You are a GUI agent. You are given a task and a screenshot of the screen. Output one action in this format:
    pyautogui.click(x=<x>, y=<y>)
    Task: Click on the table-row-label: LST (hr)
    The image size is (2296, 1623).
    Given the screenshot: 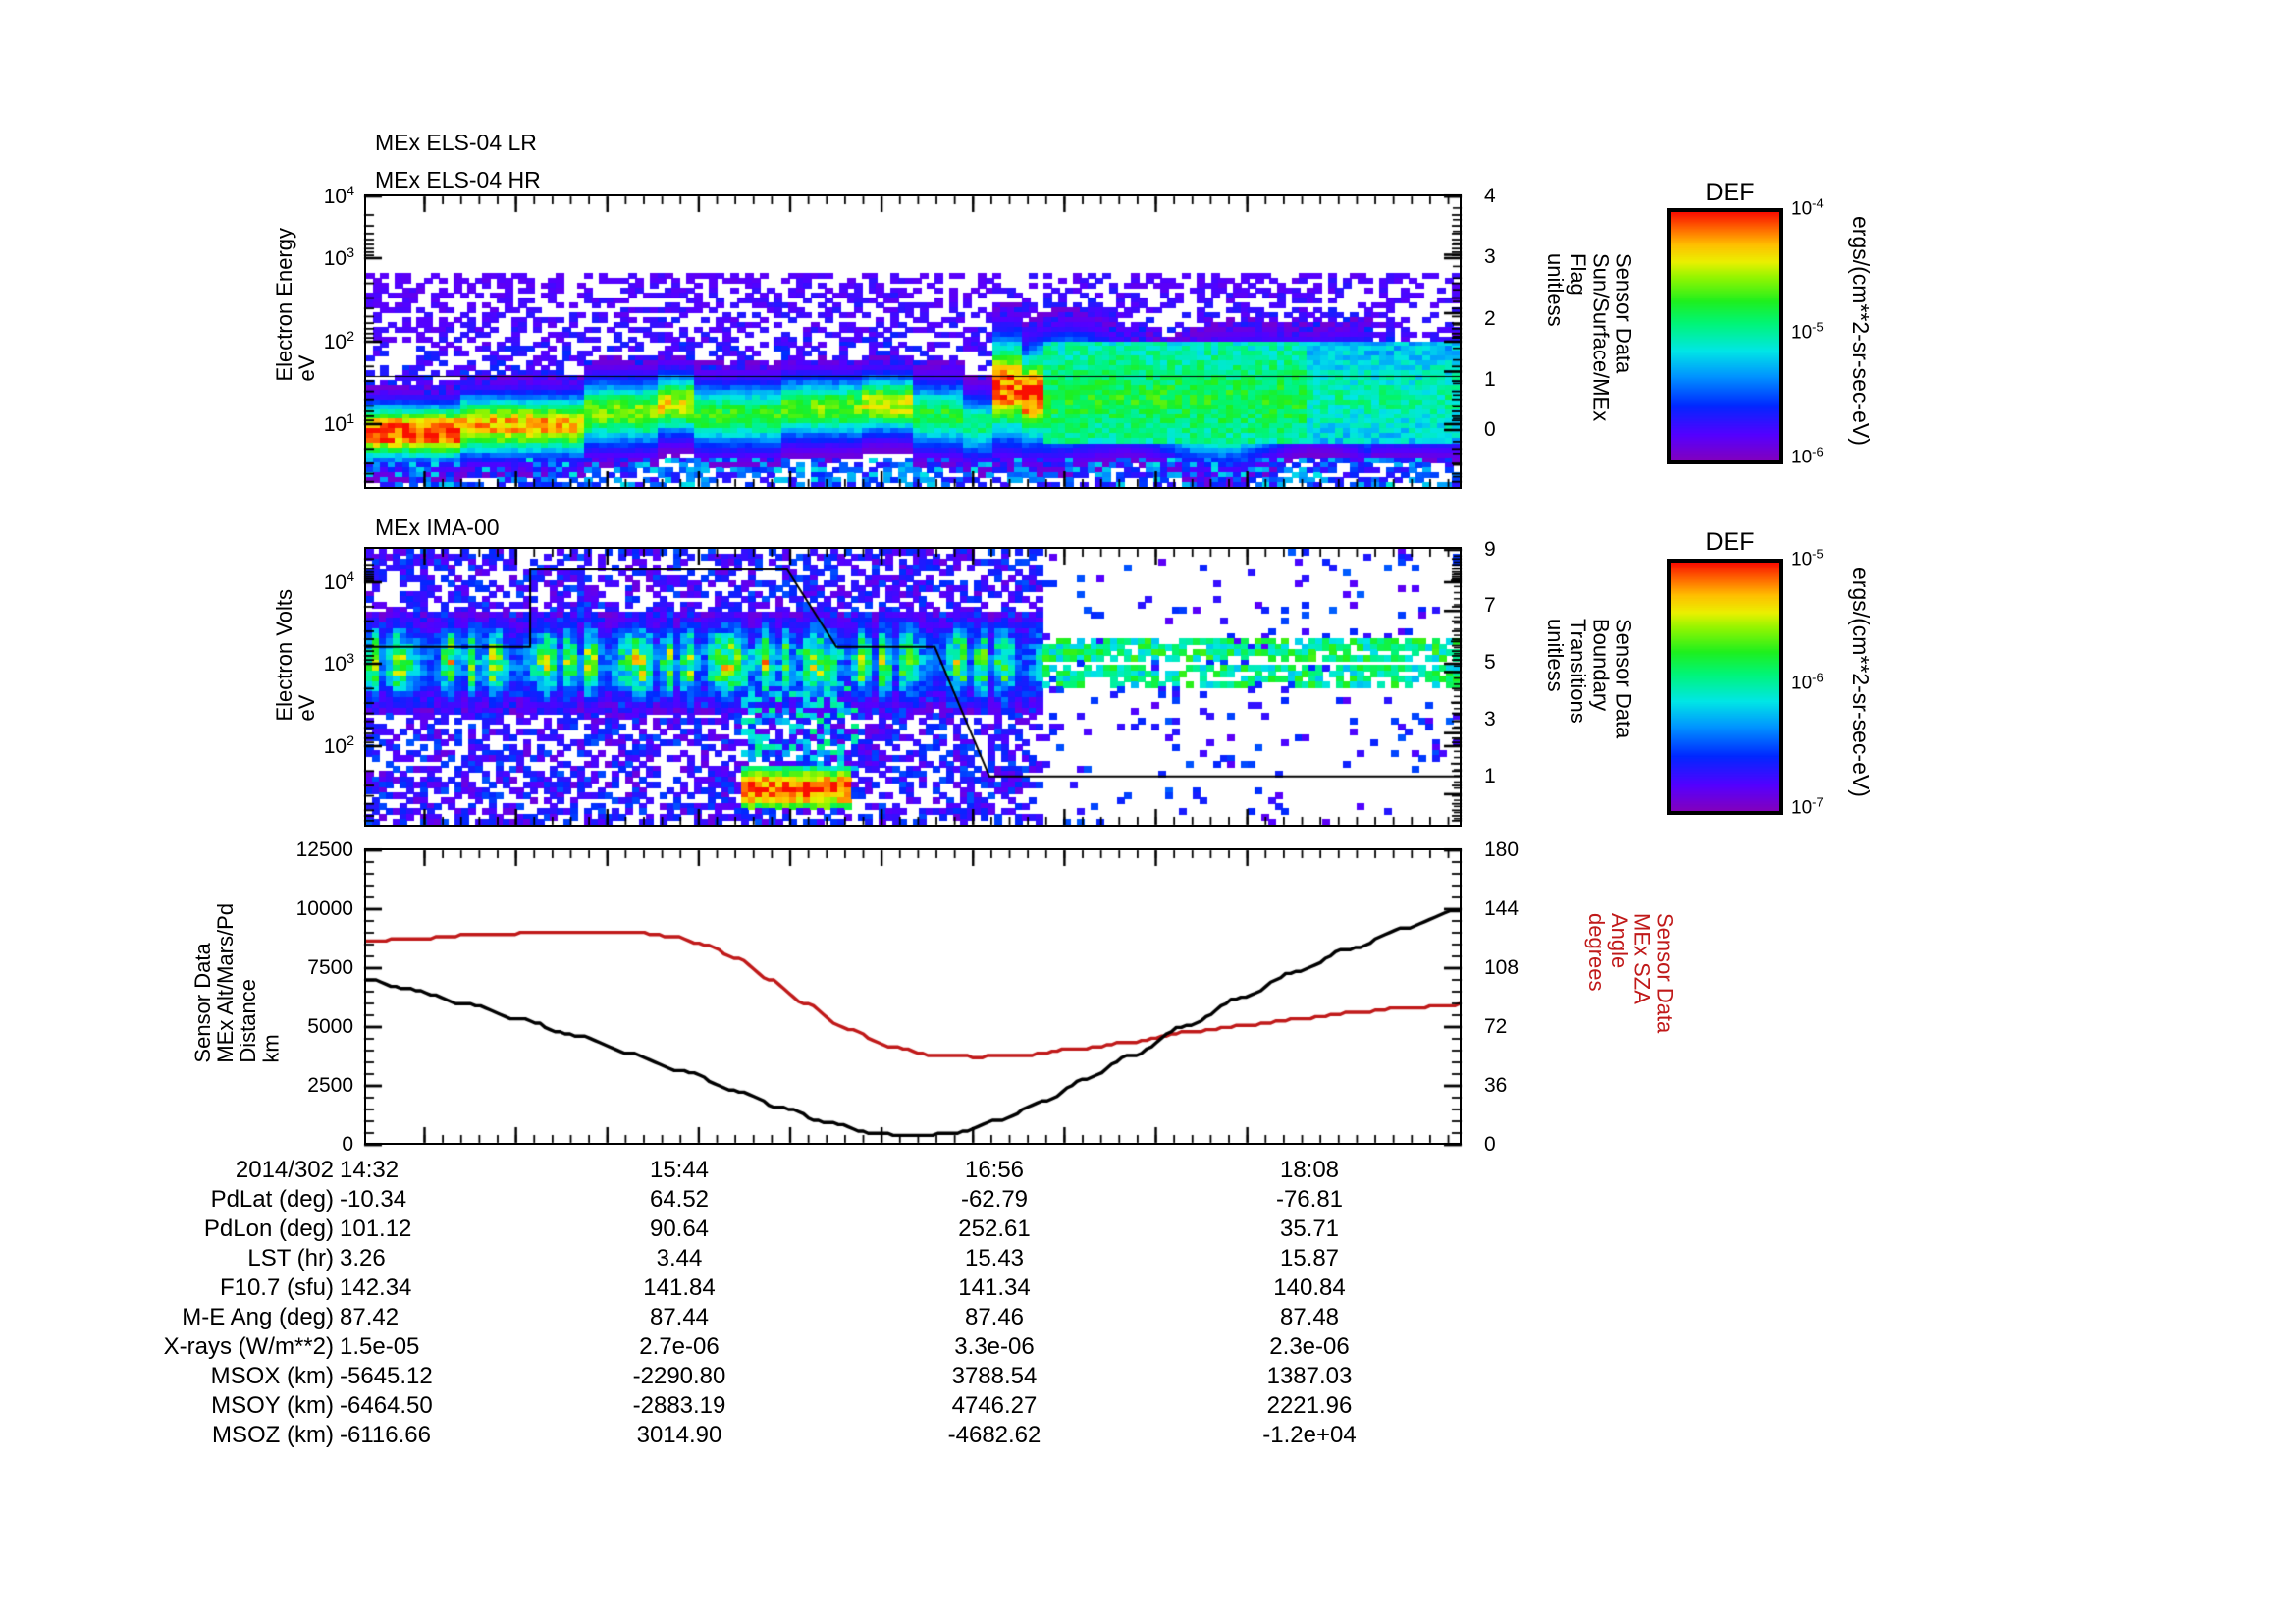 What is the action you would take?
    pyautogui.click(x=291, y=1258)
    